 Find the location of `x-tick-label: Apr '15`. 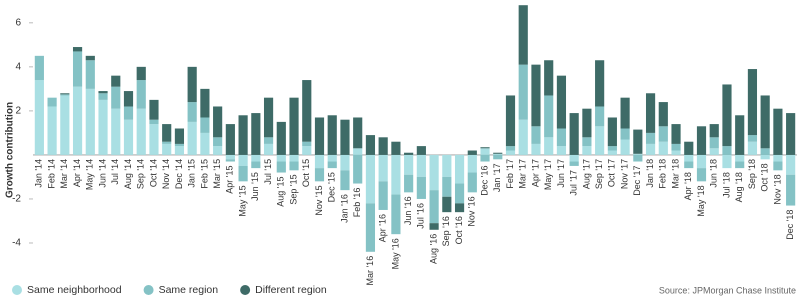

x-tick-label: Apr '15 is located at coordinates (230, 180).